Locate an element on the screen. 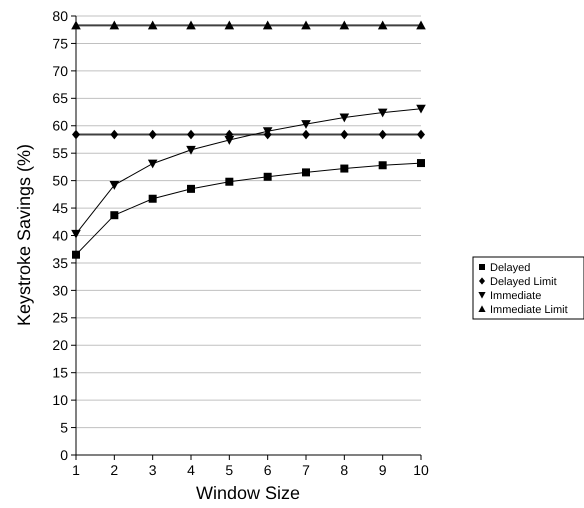 Image resolution: width=584 pixels, height=508 pixels. x-tick-label: 1 is located at coordinates (76, 470).